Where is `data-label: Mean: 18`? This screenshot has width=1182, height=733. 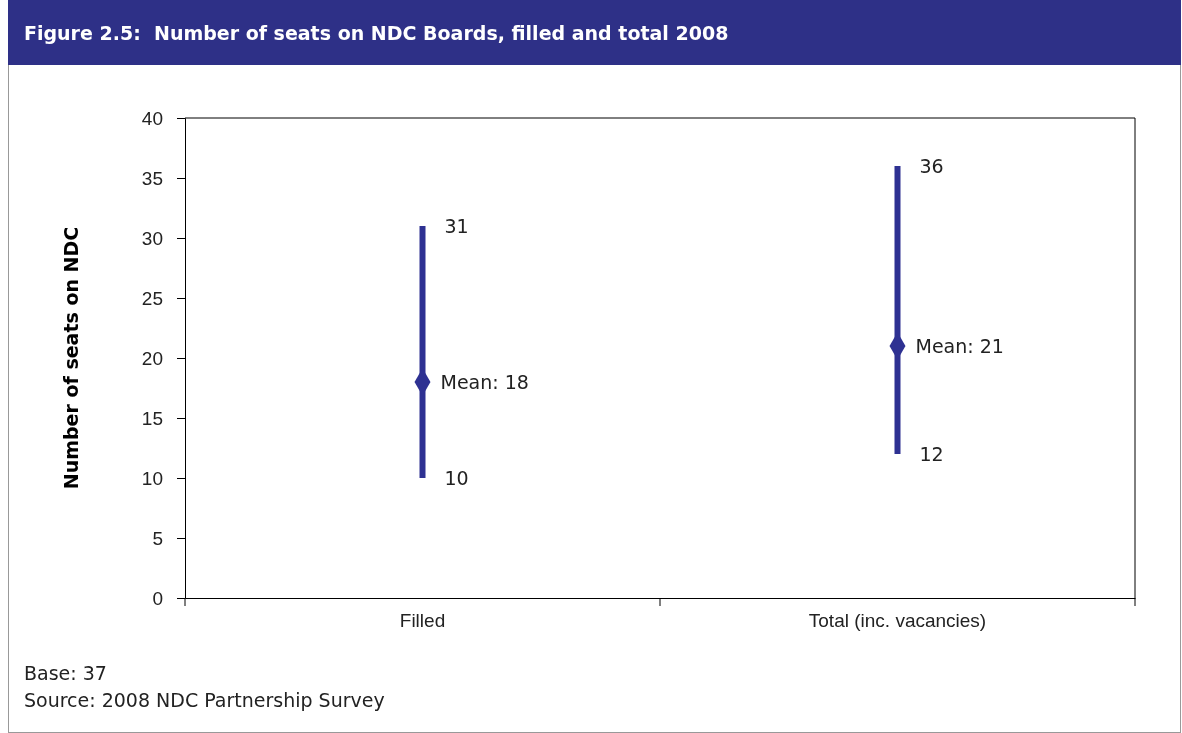
data-label: Mean: 18 is located at coordinates (484, 382).